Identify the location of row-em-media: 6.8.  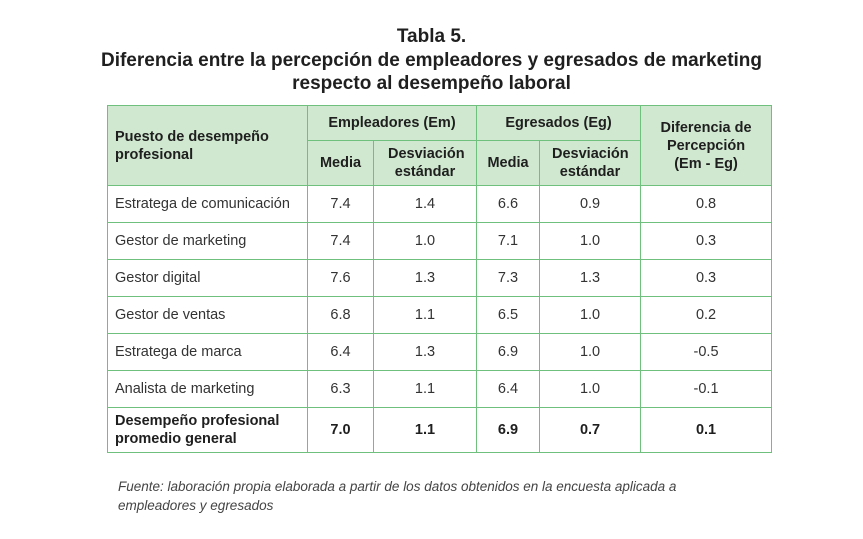
(340, 315).